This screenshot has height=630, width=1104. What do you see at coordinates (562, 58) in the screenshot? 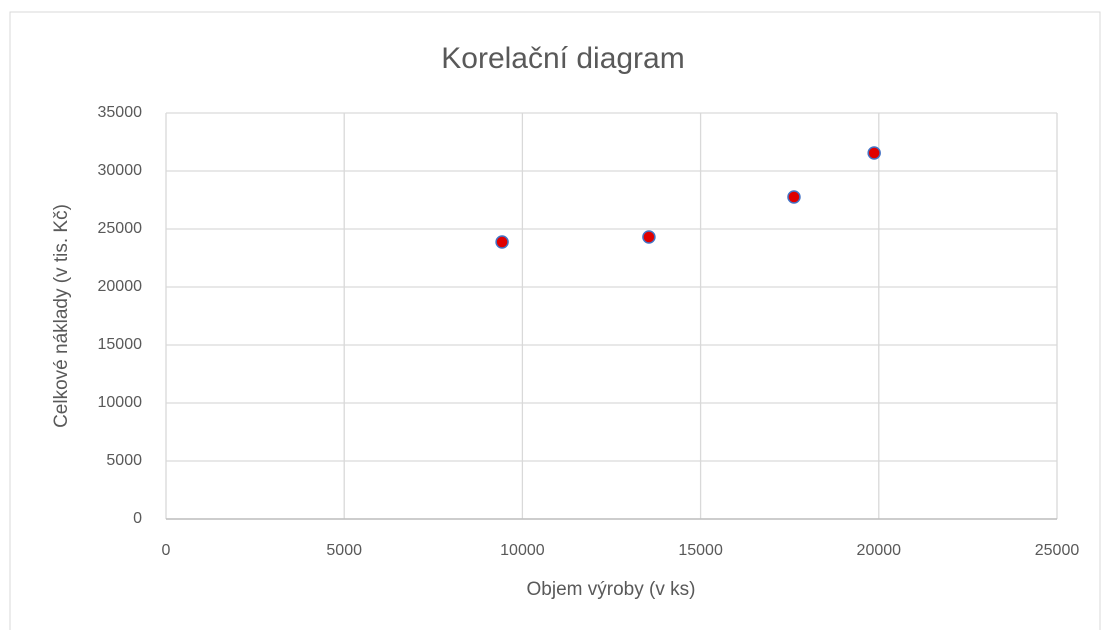
I see `chart-title: Korelační diagram` at bounding box center [562, 58].